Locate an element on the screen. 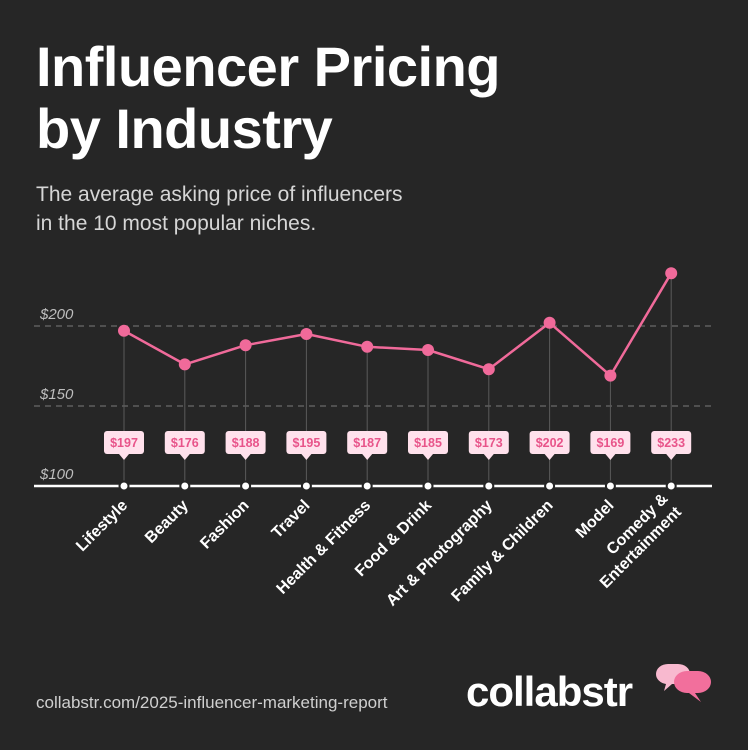 Image resolution: width=748 pixels, height=750 pixels. title-line-2: by Industry is located at coordinates (184, 128).